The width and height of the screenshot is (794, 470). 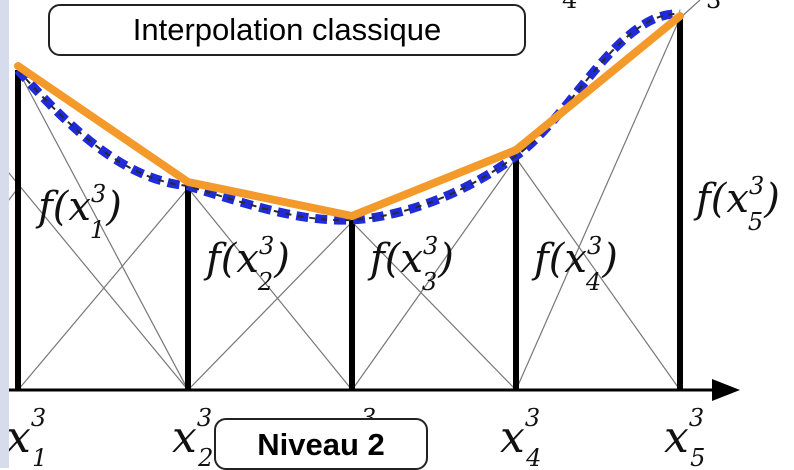 I want to click on f-label-2: f(x3)2, so click(x=246, y=264).